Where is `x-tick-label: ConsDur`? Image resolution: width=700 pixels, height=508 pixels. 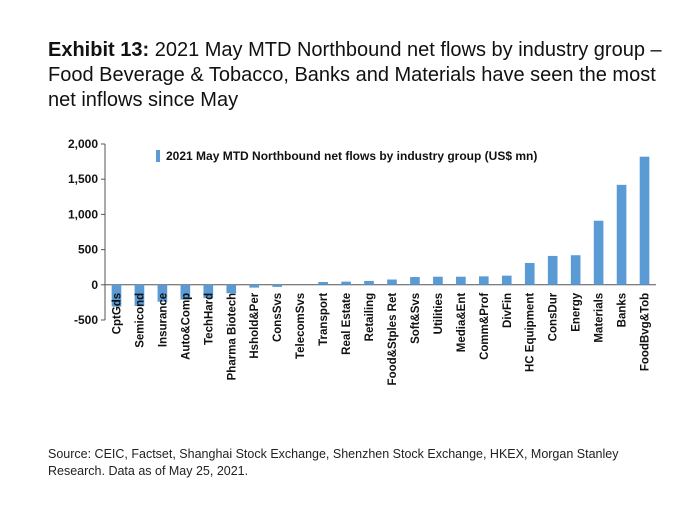 x-tick-label: ConsDur is located at coordinates (554, 316).